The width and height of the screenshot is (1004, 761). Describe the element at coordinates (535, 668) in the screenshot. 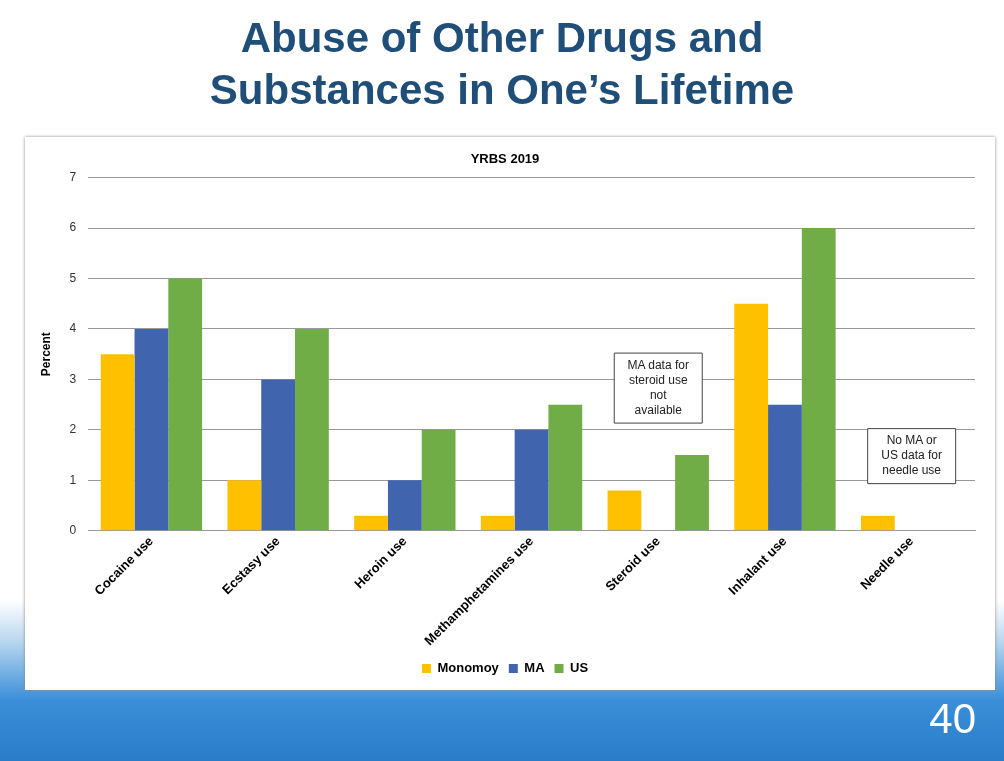

I see `legend-label: MA` at that location.